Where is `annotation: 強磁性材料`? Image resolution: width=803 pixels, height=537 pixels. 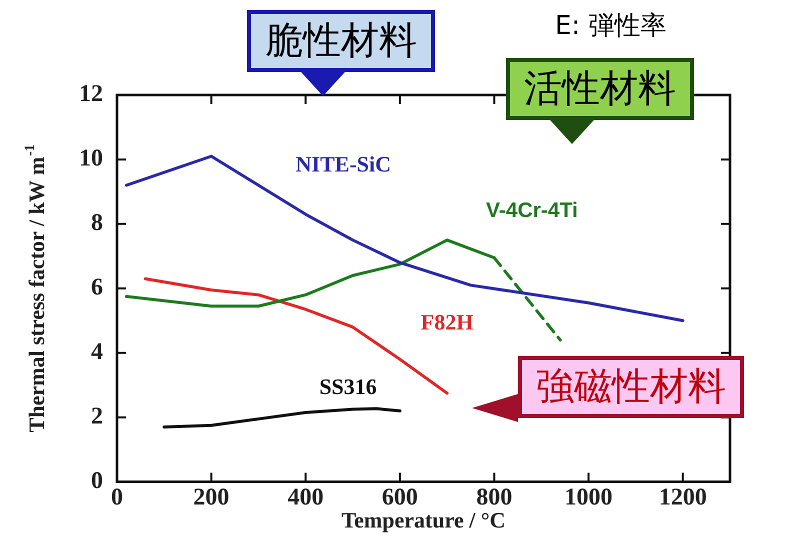 annotation: 強磁性材料 is located at coordinates (631, 387).